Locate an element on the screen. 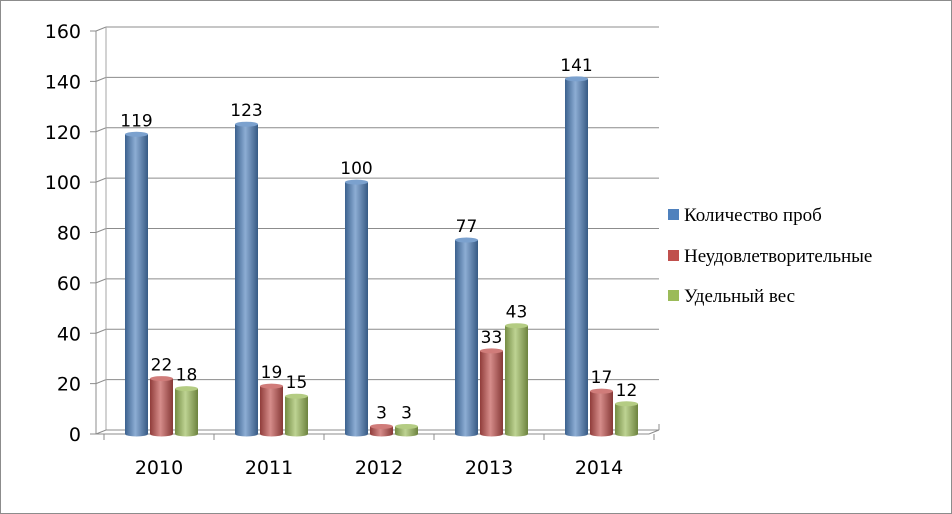 This screenshot has width=952, height=514. data-label: 18 is located at coordinates (187, 376).